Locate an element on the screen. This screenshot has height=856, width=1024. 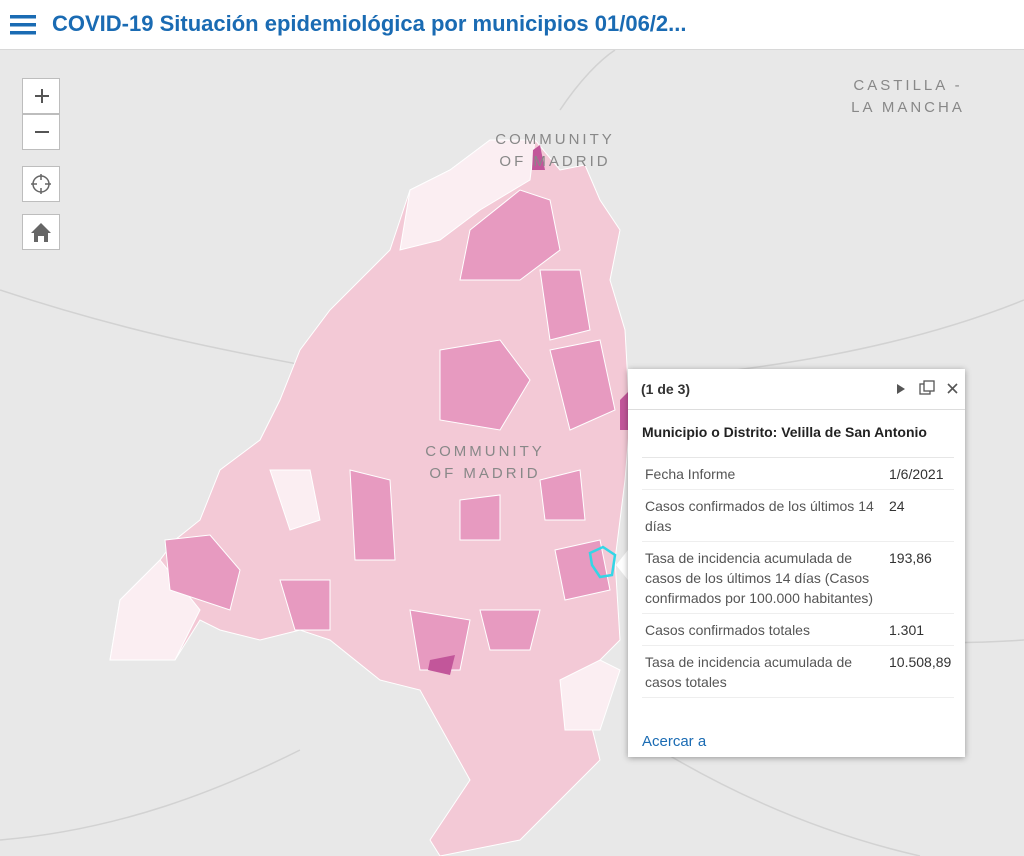
zoom-out is located at coordinates (41, 132).